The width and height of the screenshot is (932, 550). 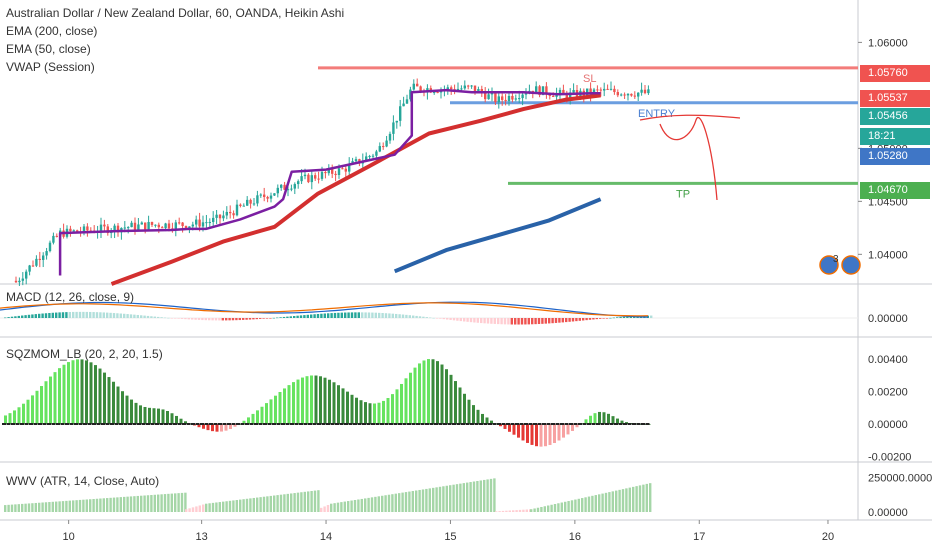 I want to click on legend-vwap: VWAP (Session), so click(x=50, y=67).